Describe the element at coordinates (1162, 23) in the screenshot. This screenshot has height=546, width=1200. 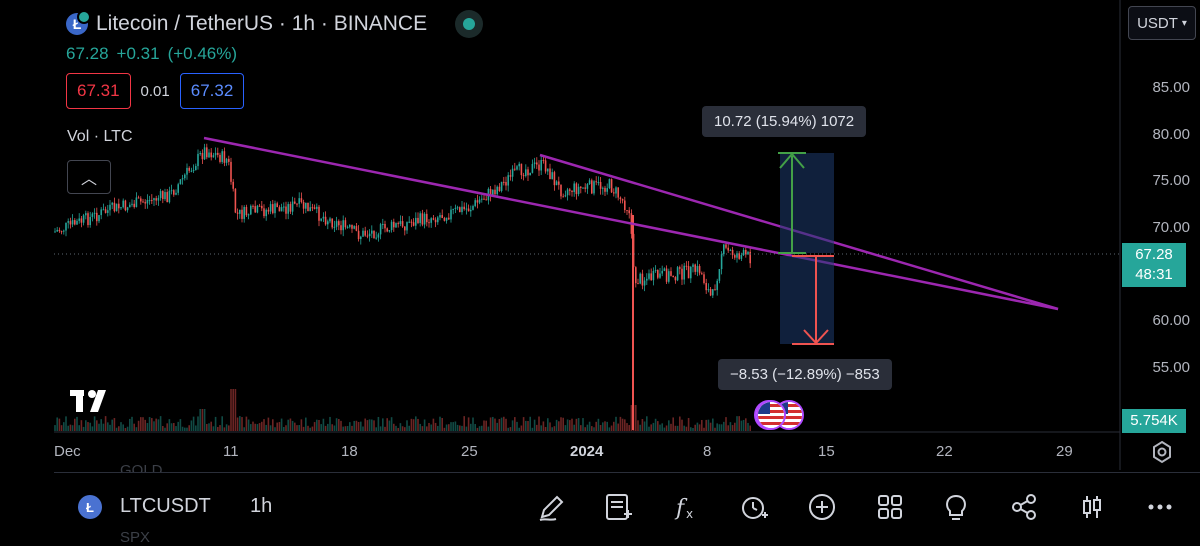
I see `currency-select: USDT ▾` at that location.